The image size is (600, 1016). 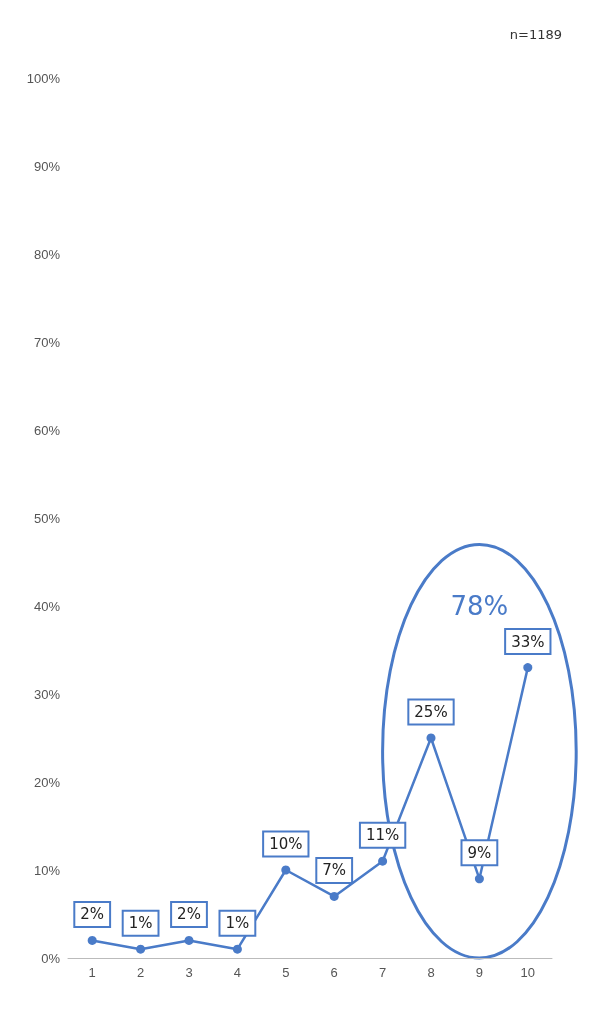 What do you see at coordinates (140, 972) in the screenshot?
I see `x-tick-label: 2` at bounding box center [140, 972].